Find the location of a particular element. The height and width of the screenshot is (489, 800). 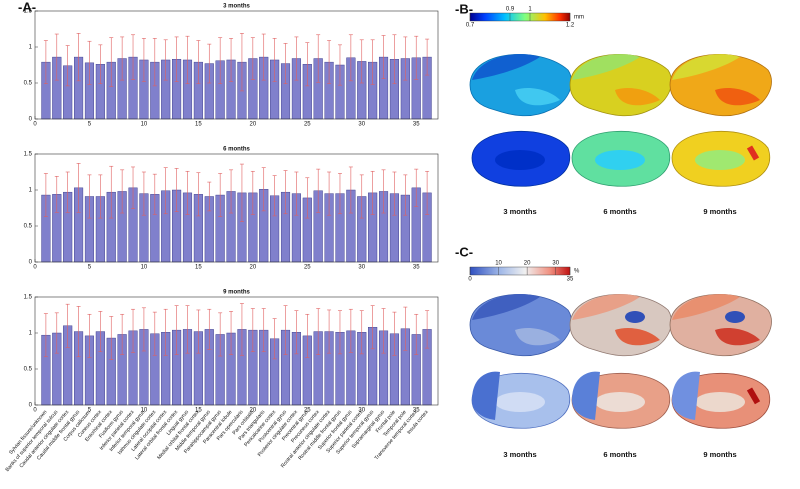

colorbar-tick-label: 1.2 is located at coordinates (570, 26).